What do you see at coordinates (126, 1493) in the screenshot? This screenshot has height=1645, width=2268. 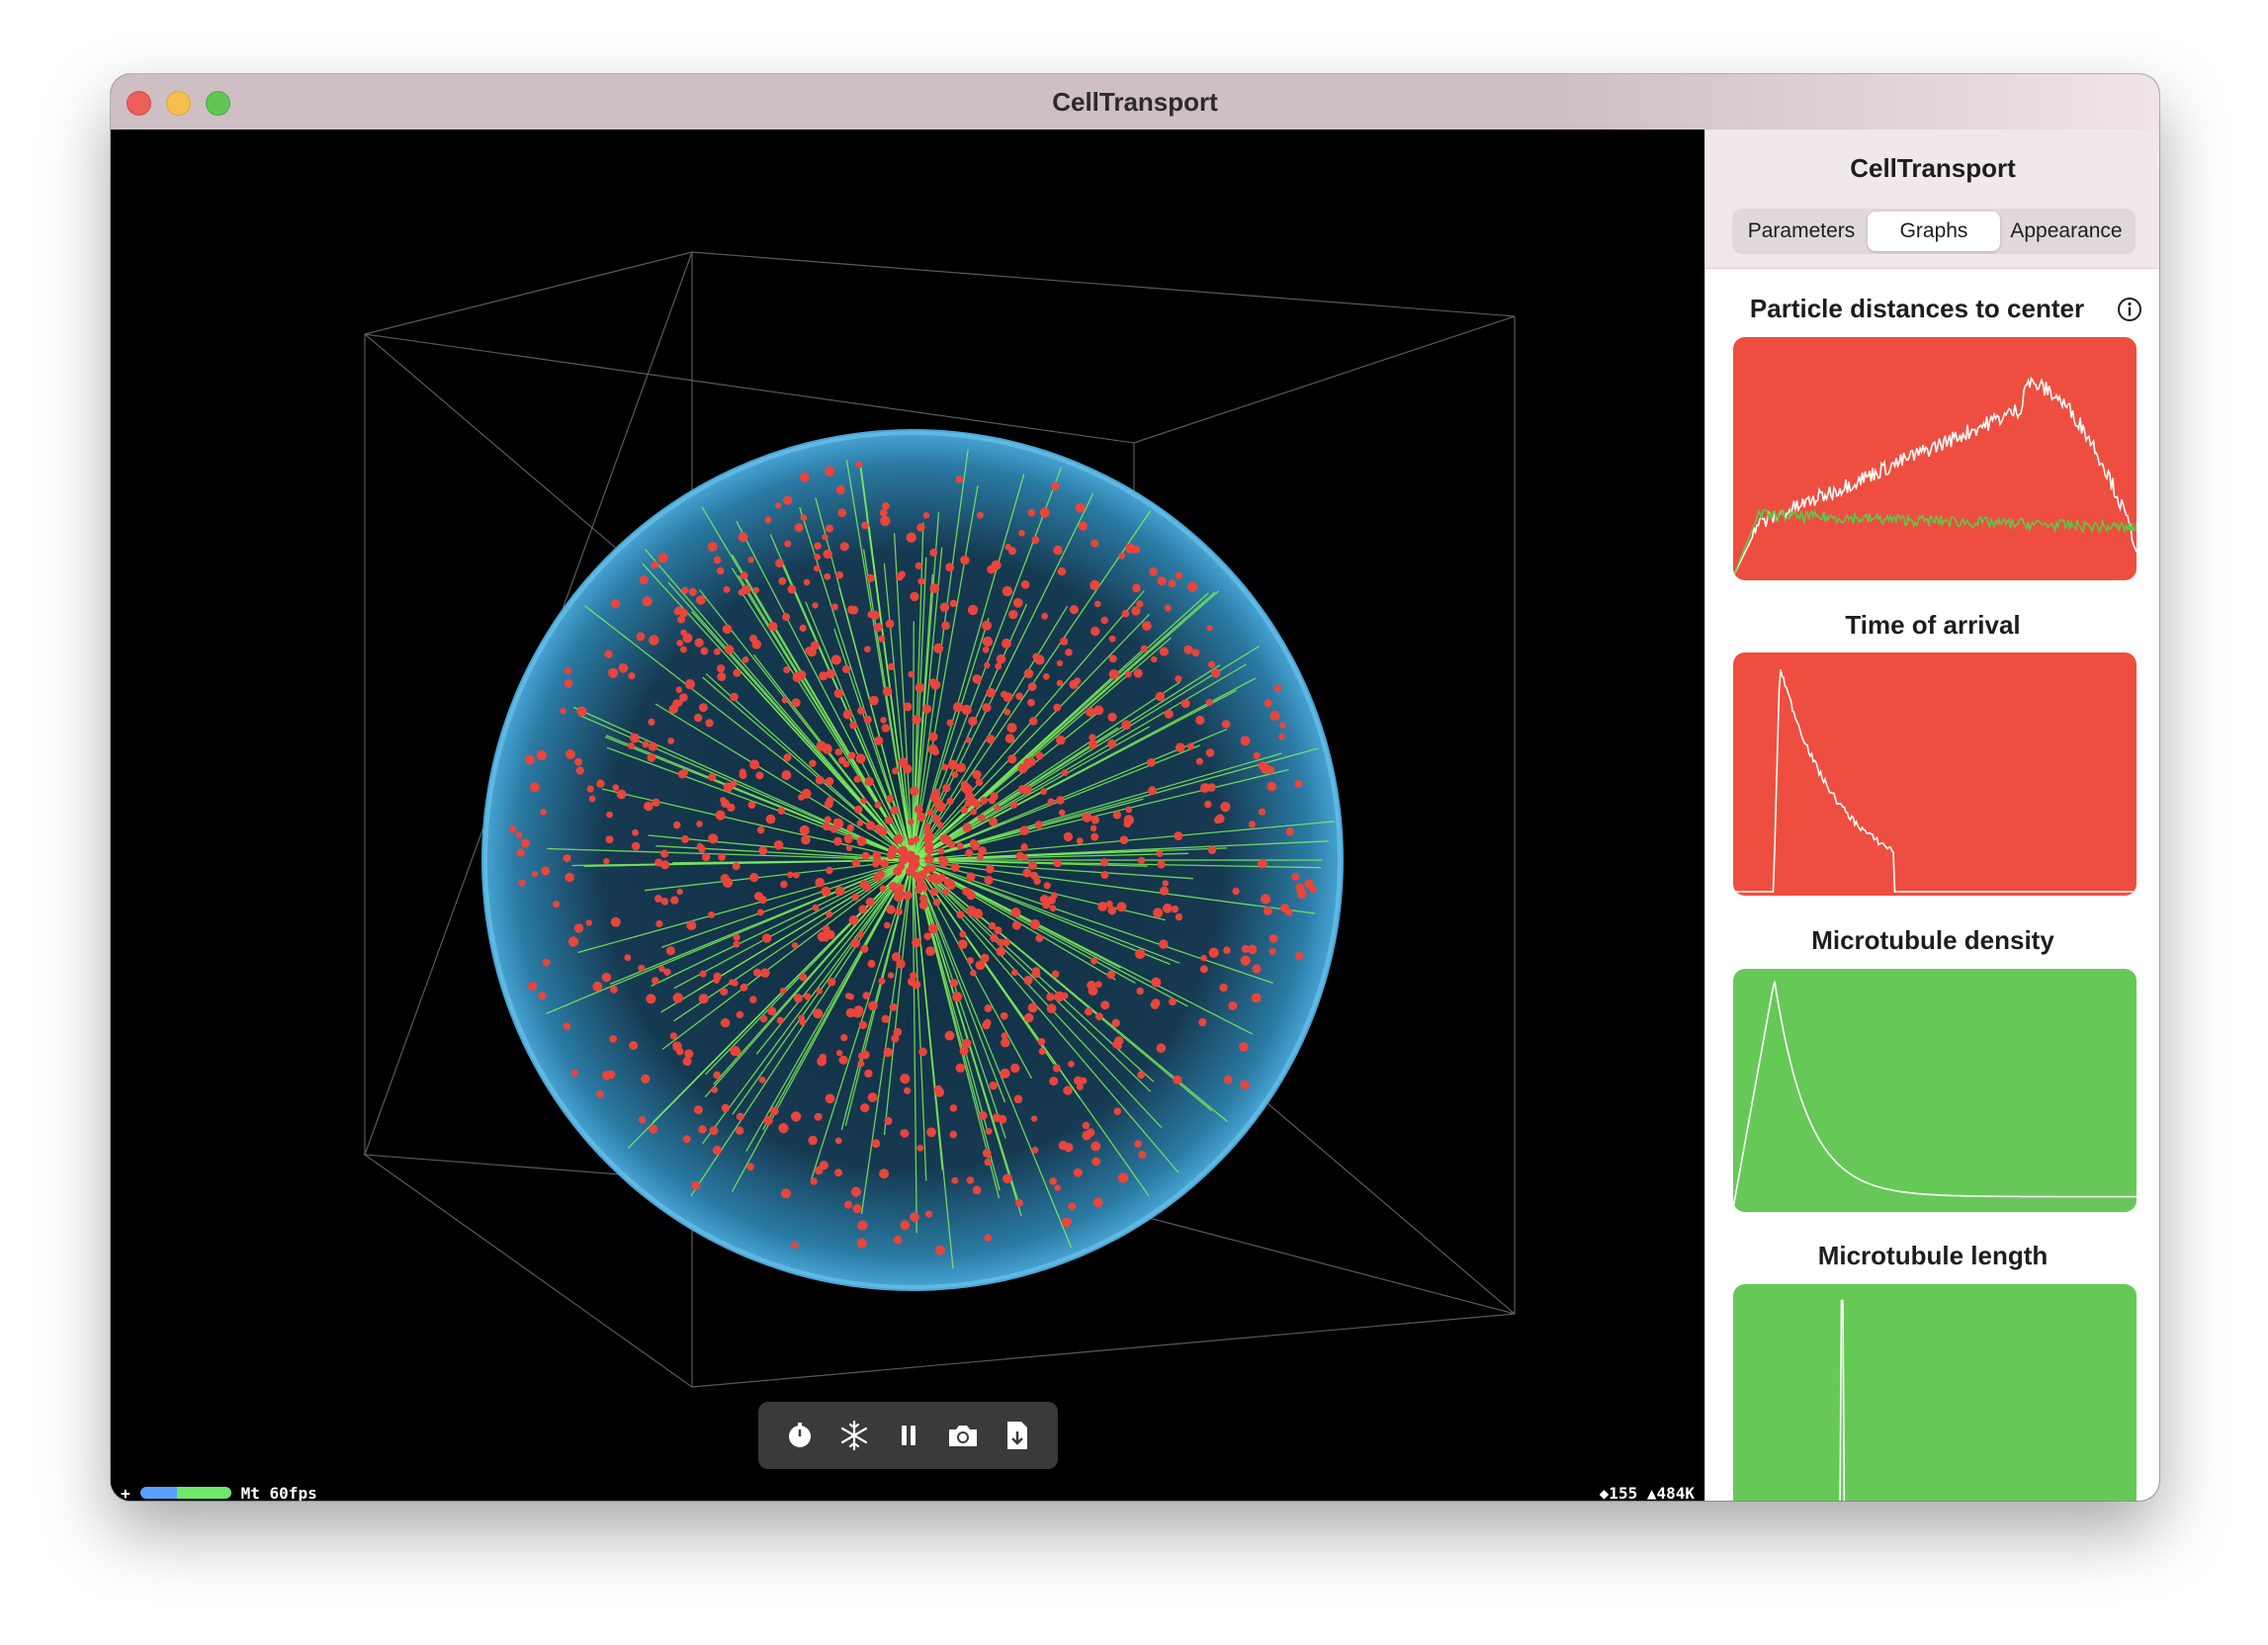 I see `stats-plus: +` at bounding box center [126, 1493].